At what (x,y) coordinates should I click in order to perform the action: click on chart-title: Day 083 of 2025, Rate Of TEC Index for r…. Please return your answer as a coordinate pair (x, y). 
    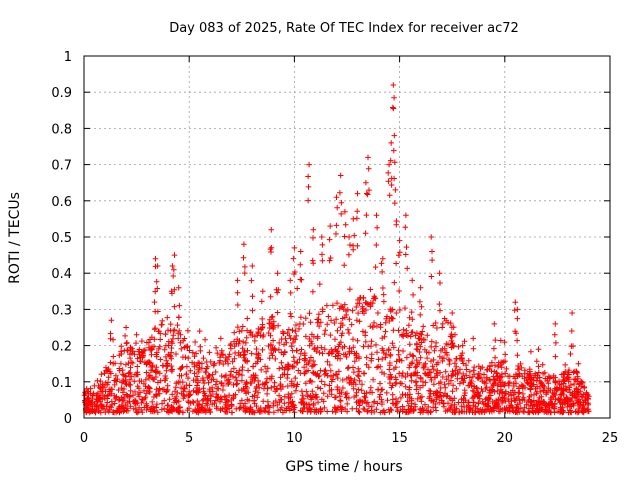
    Looking at the image, I should click on (344, 28).